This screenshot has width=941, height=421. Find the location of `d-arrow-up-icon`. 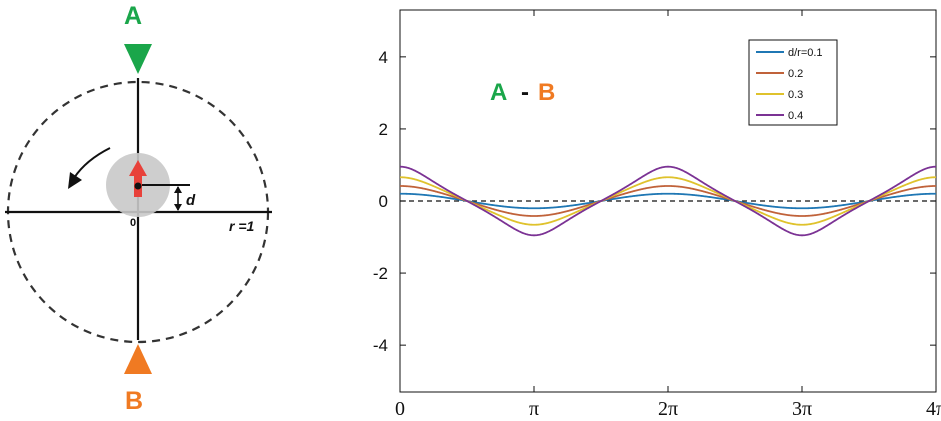

d-arrow-up-icon is located at coordinates (178, 189).